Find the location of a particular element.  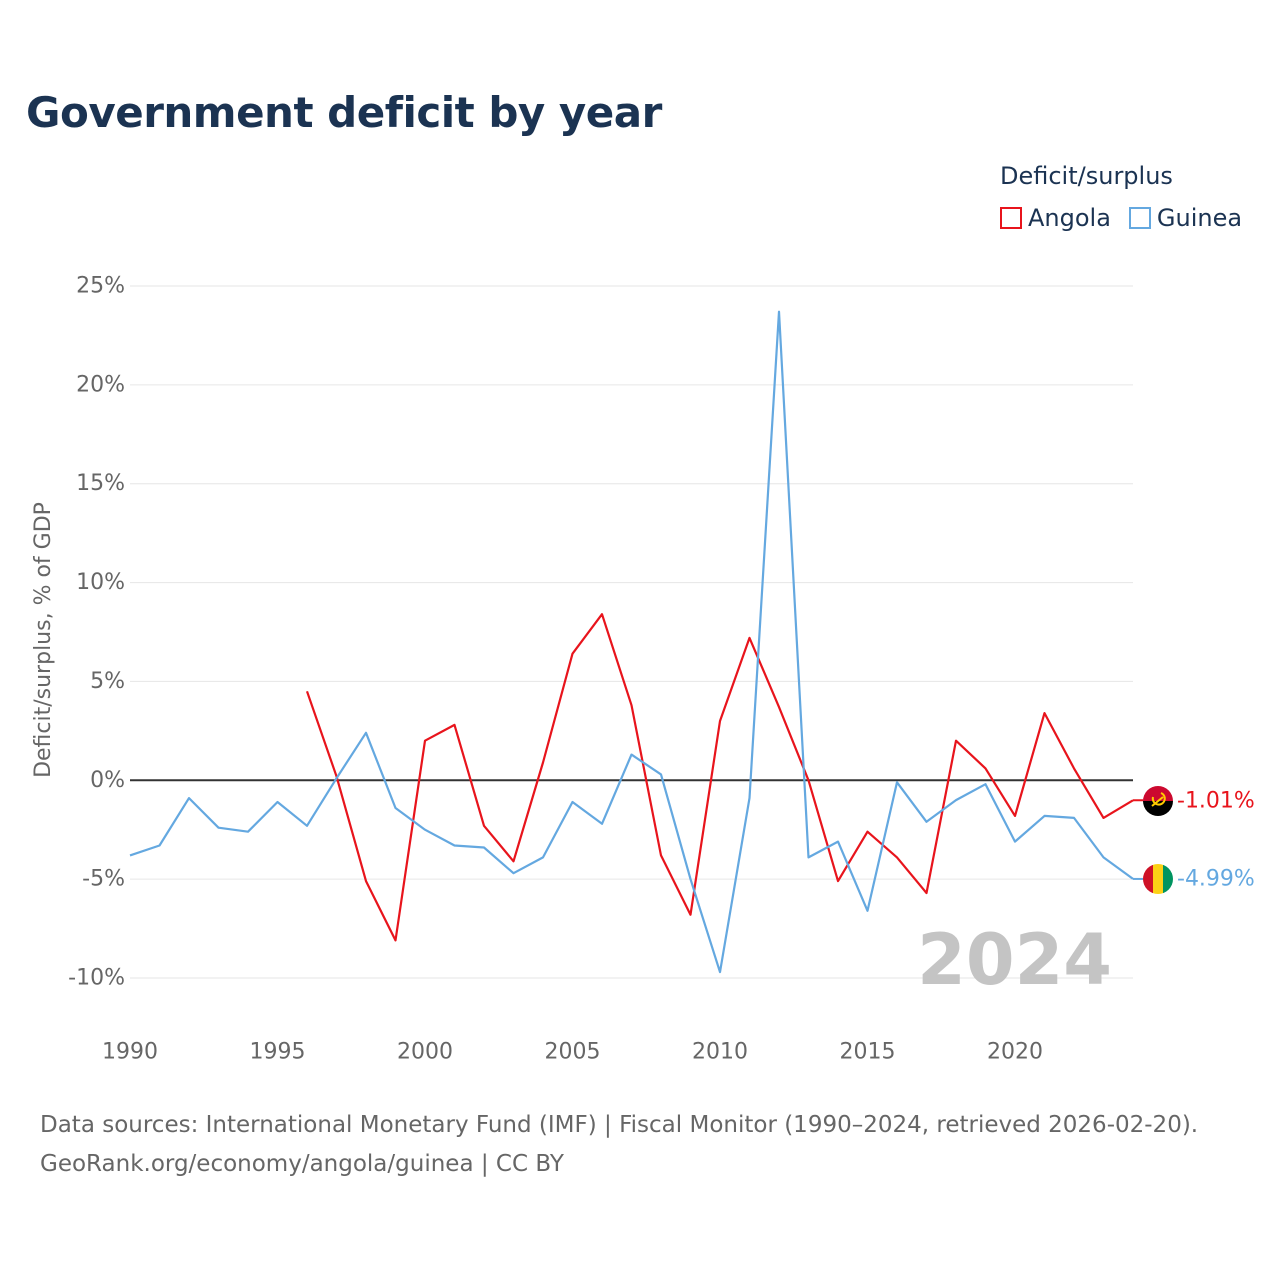

y-tick-label: 15% is located at coordinates (100, 483).